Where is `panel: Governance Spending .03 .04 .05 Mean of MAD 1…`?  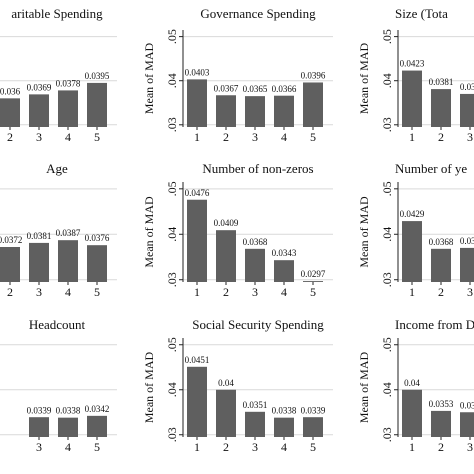 panel: Governance Spending .03 .04 .05 Mean of MAD 1… is located at coordinates (237, 75).